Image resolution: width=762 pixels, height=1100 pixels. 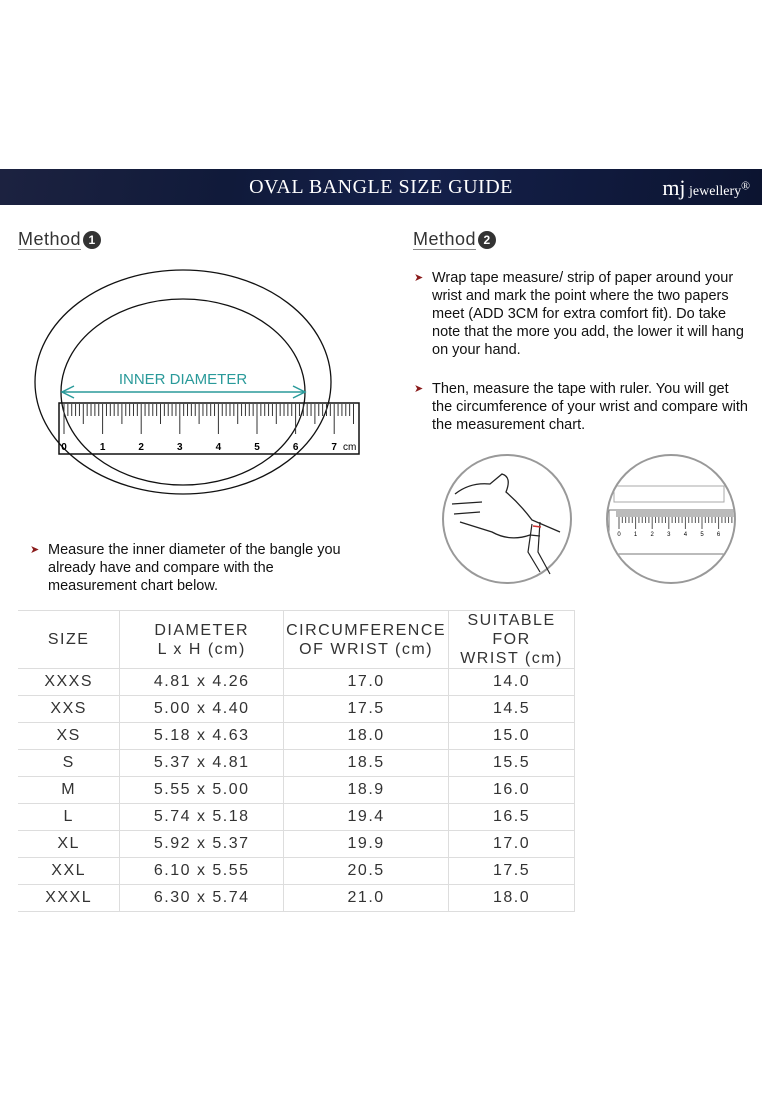 I want to click on bangle-diagram: INNER DIAMETER 0 1 2 3 4 5 6 7 cm, so click(x=197, y=382).